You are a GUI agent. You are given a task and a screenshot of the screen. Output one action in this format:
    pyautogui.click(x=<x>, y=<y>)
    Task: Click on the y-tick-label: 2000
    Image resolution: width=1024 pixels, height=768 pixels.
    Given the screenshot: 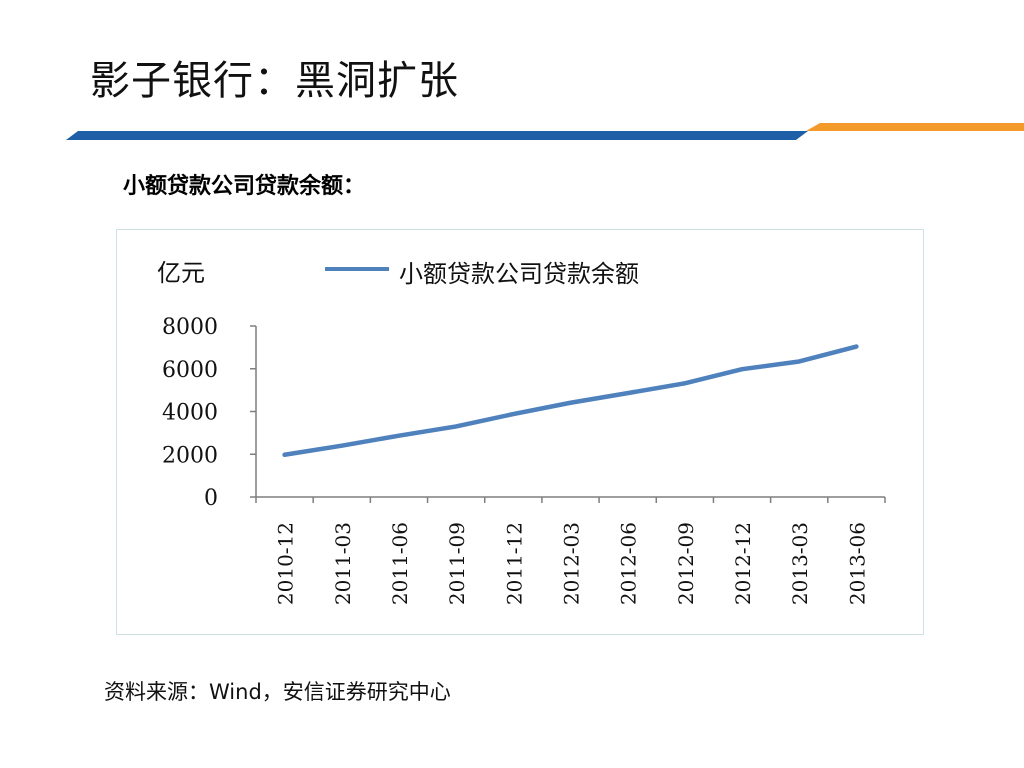 What is the action you would take?
    pyautogui.click(x=190, y=455)
    